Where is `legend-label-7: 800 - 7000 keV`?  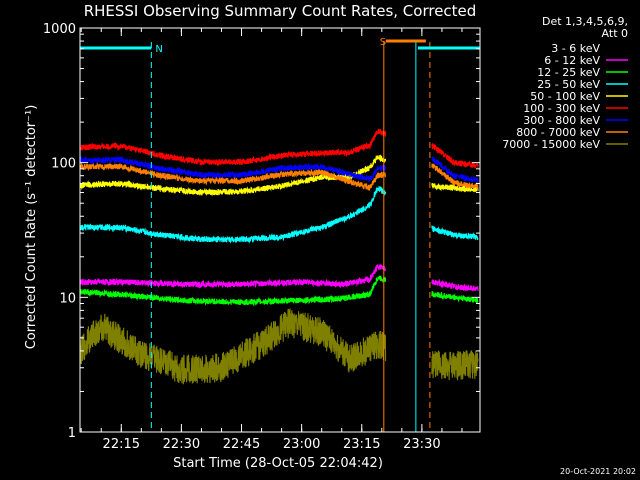 legend-label-7: 800 - 7000 keV is located at coordinates (558, 132).